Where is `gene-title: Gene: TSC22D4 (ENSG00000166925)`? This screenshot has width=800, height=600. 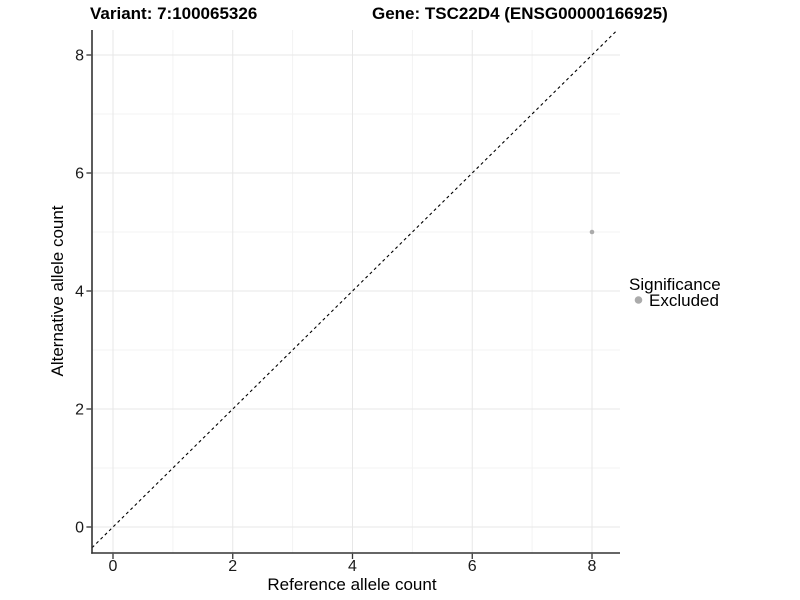
gene-title: Gene: TSC22D4 (ENSG00000166925) is located at coordinates (520, 13).